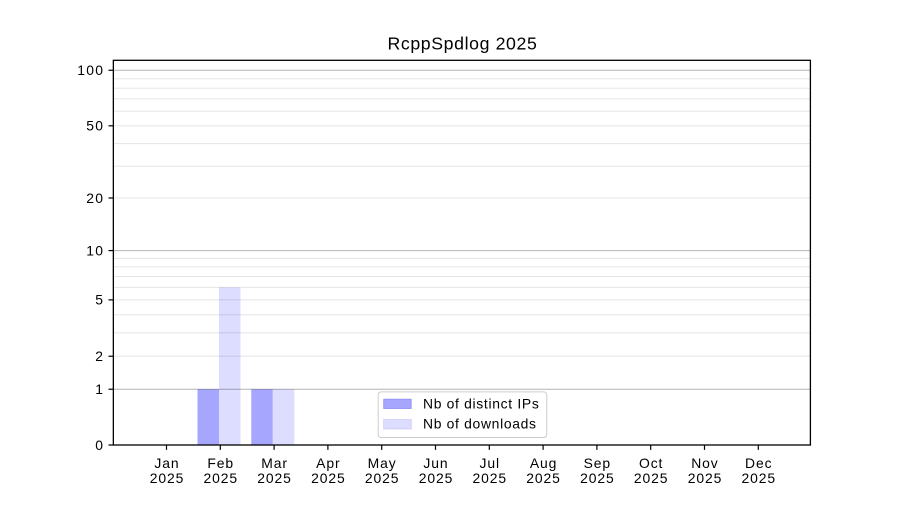 This screenshot has width=900, height=505. Describe the element at coordinates (274, 463) in the screenshot. I see `svg-text: Mar` at that location.